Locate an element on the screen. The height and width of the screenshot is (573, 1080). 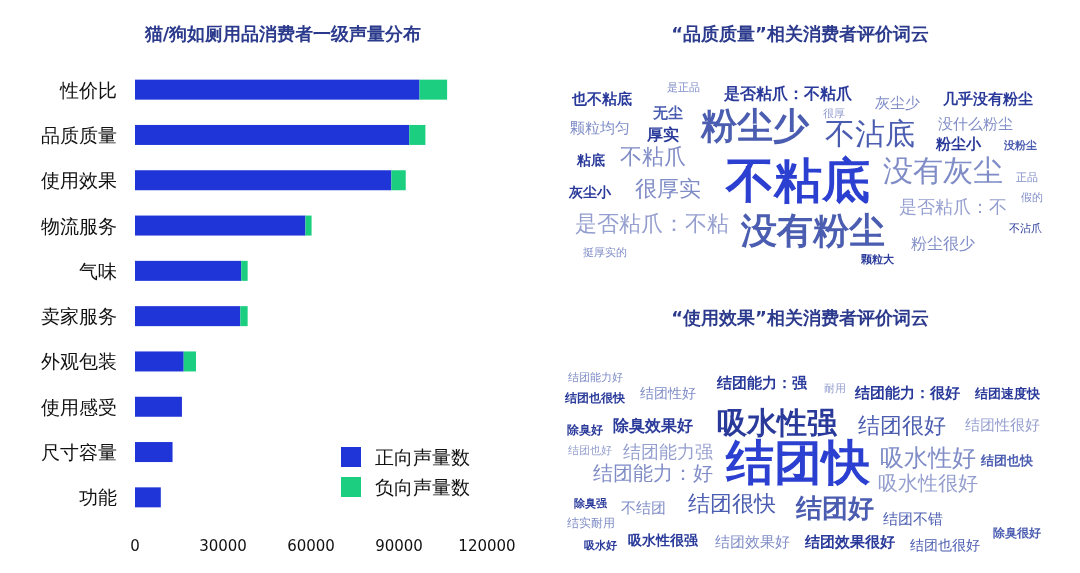
text: 结团效果很好 is located at coordinates (849, 542).